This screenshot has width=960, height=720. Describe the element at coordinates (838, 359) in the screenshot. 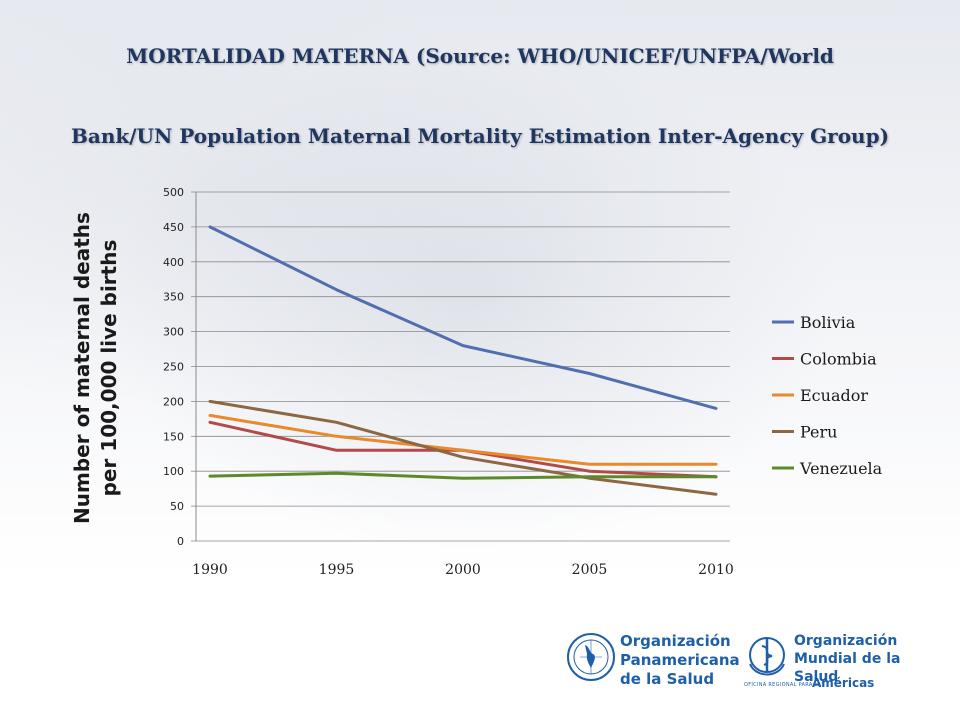

I see `legend-label-colombia: Colombia` at that location.